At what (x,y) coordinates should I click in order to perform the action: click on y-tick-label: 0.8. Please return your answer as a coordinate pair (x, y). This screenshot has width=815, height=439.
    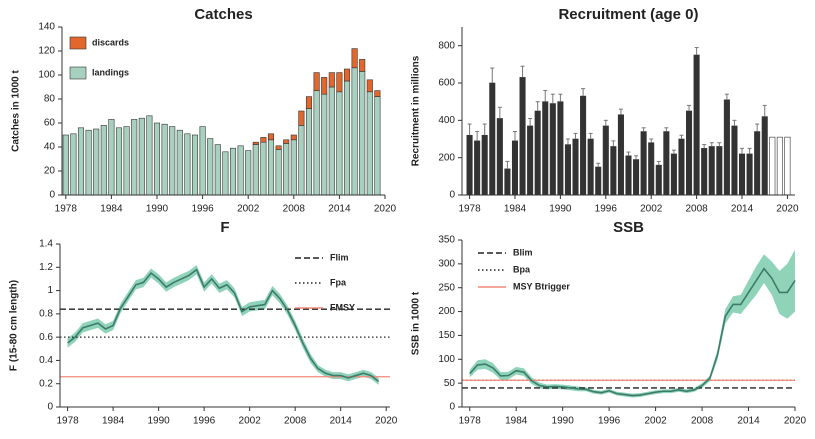
    Looking at the image, I should click on (46, 313).